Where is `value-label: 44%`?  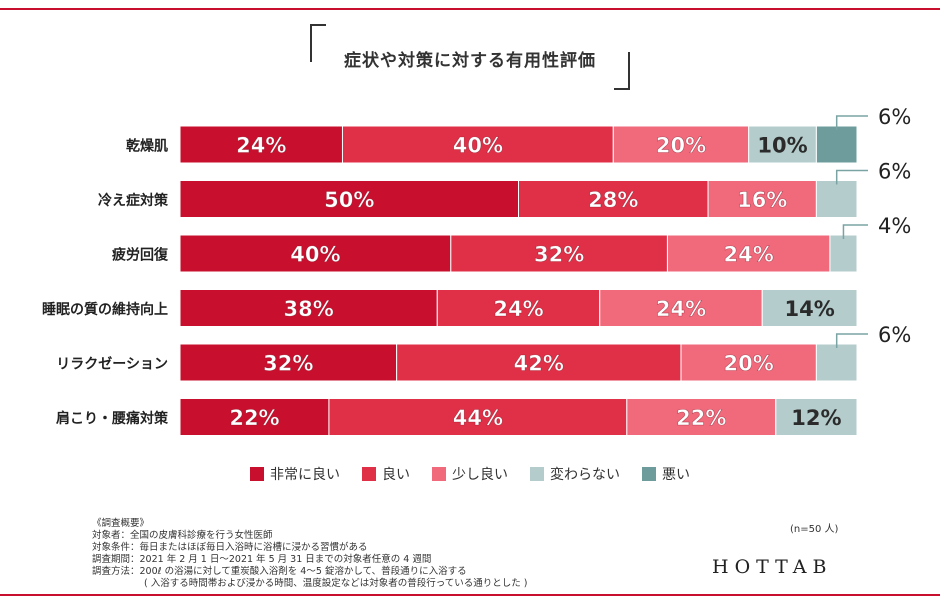
value-label: 44% is located at coordinates (478, 418).